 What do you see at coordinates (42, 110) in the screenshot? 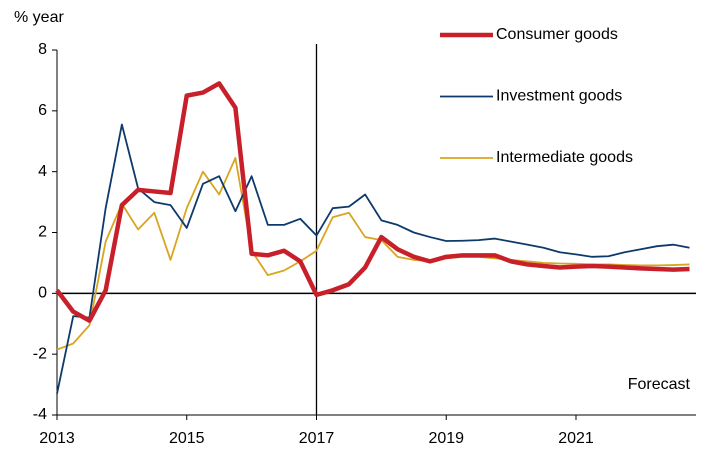
I see `y-tick-label: 6` at bounding box center [42, 110].